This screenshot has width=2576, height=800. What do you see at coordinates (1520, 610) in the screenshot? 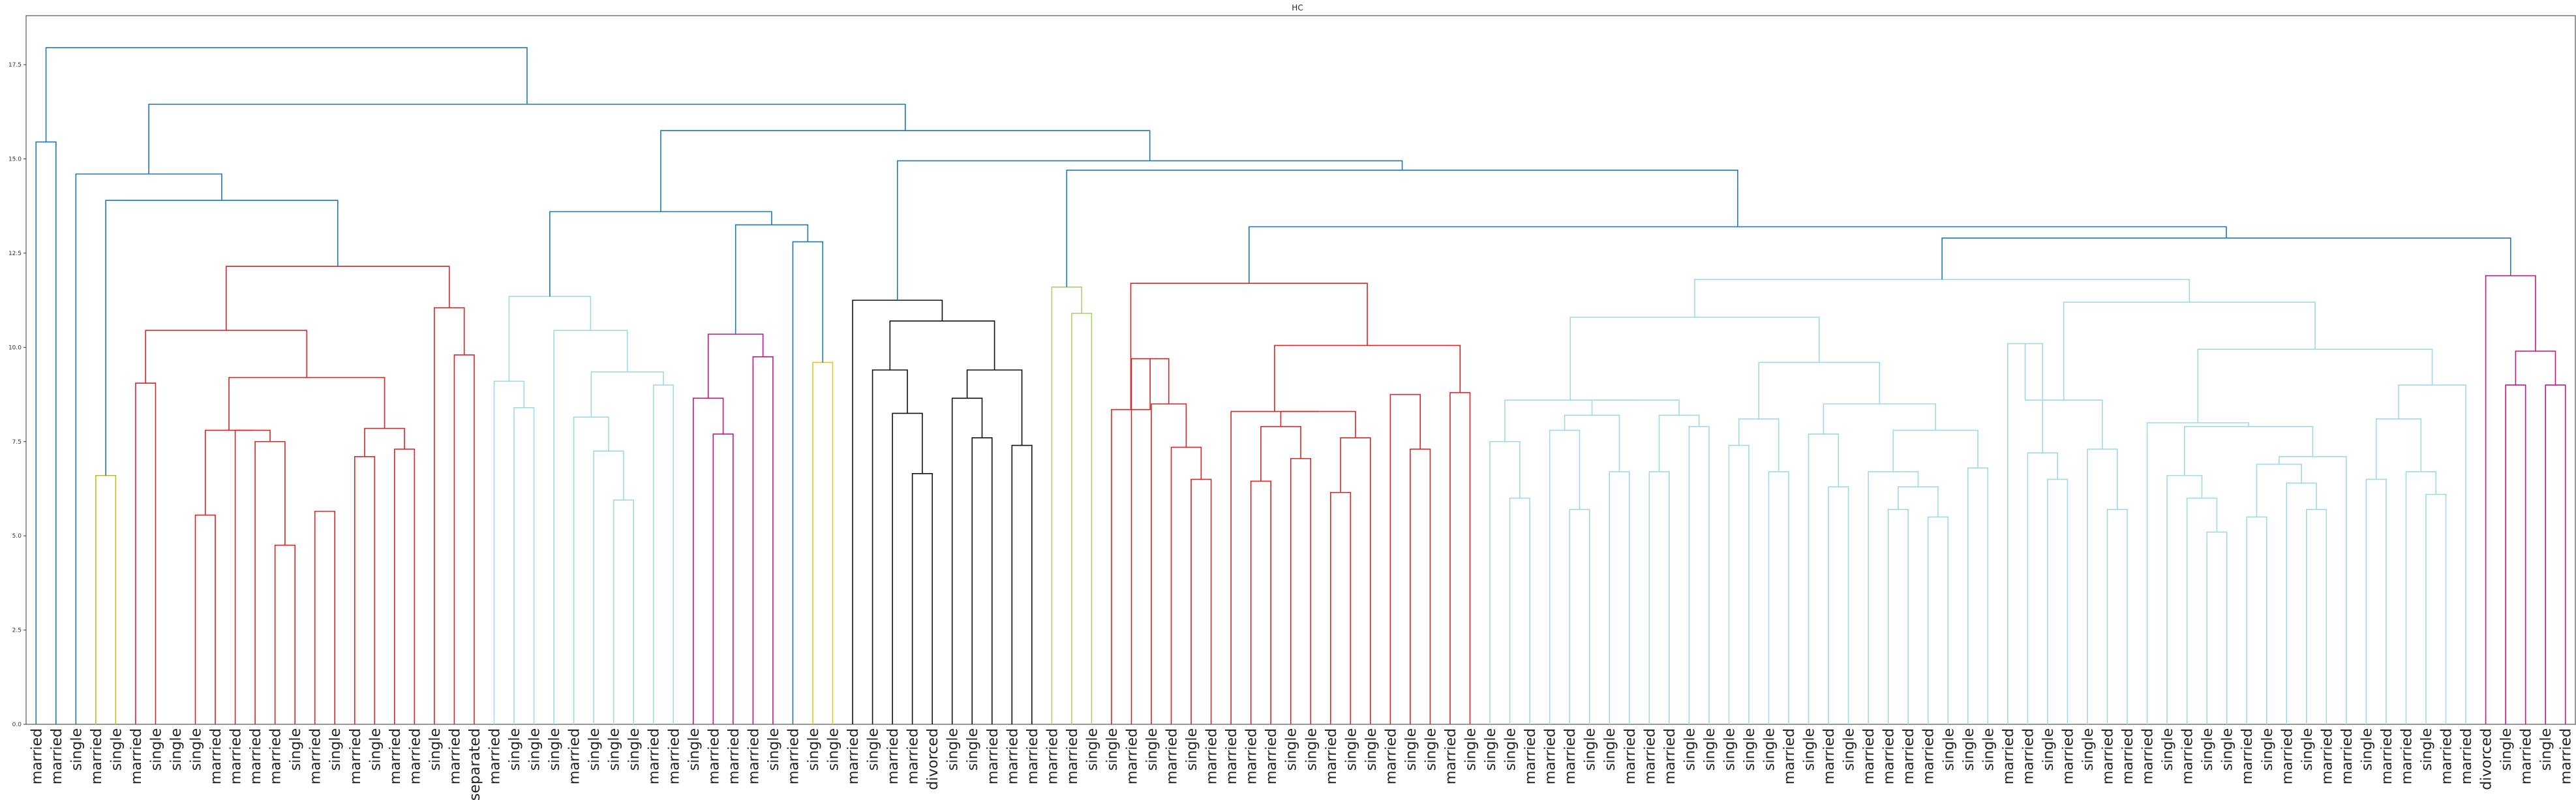
I see `dendrogram-link-Dc` at bounding box center [1520, 610].